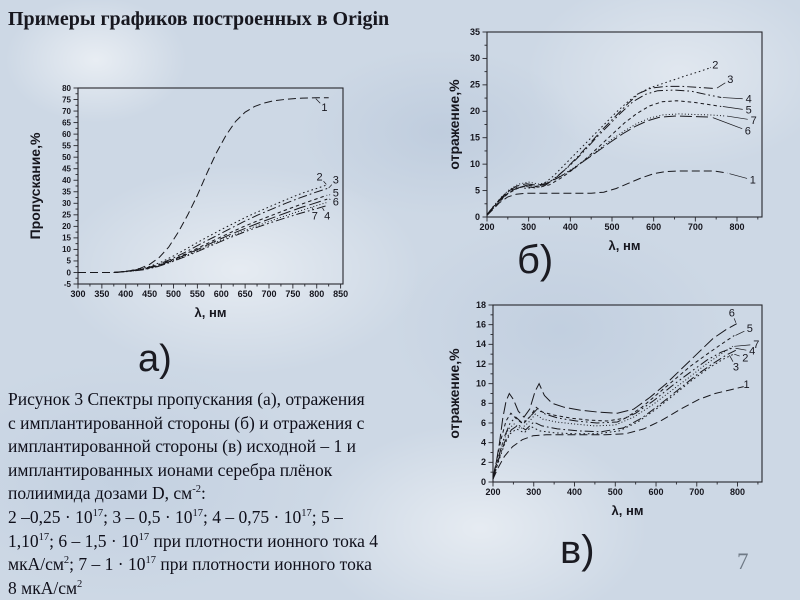 This screenshot has height=600, width=800. I want to click on x-tick-label: 850, so click(340, 294).